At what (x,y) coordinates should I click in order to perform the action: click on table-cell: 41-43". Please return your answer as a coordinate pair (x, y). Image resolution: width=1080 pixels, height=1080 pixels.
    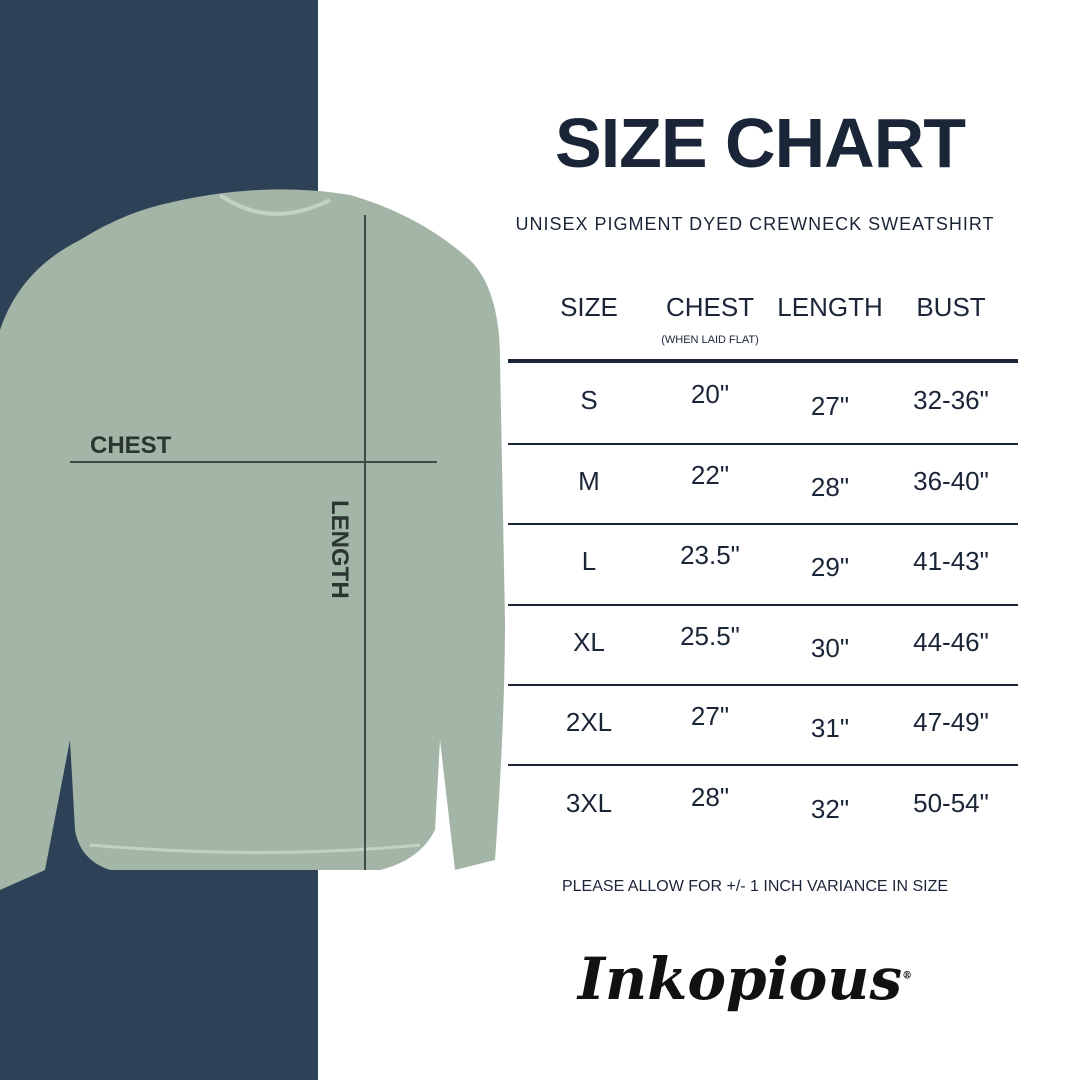
    Looking at the image, I should click on (951, 561).